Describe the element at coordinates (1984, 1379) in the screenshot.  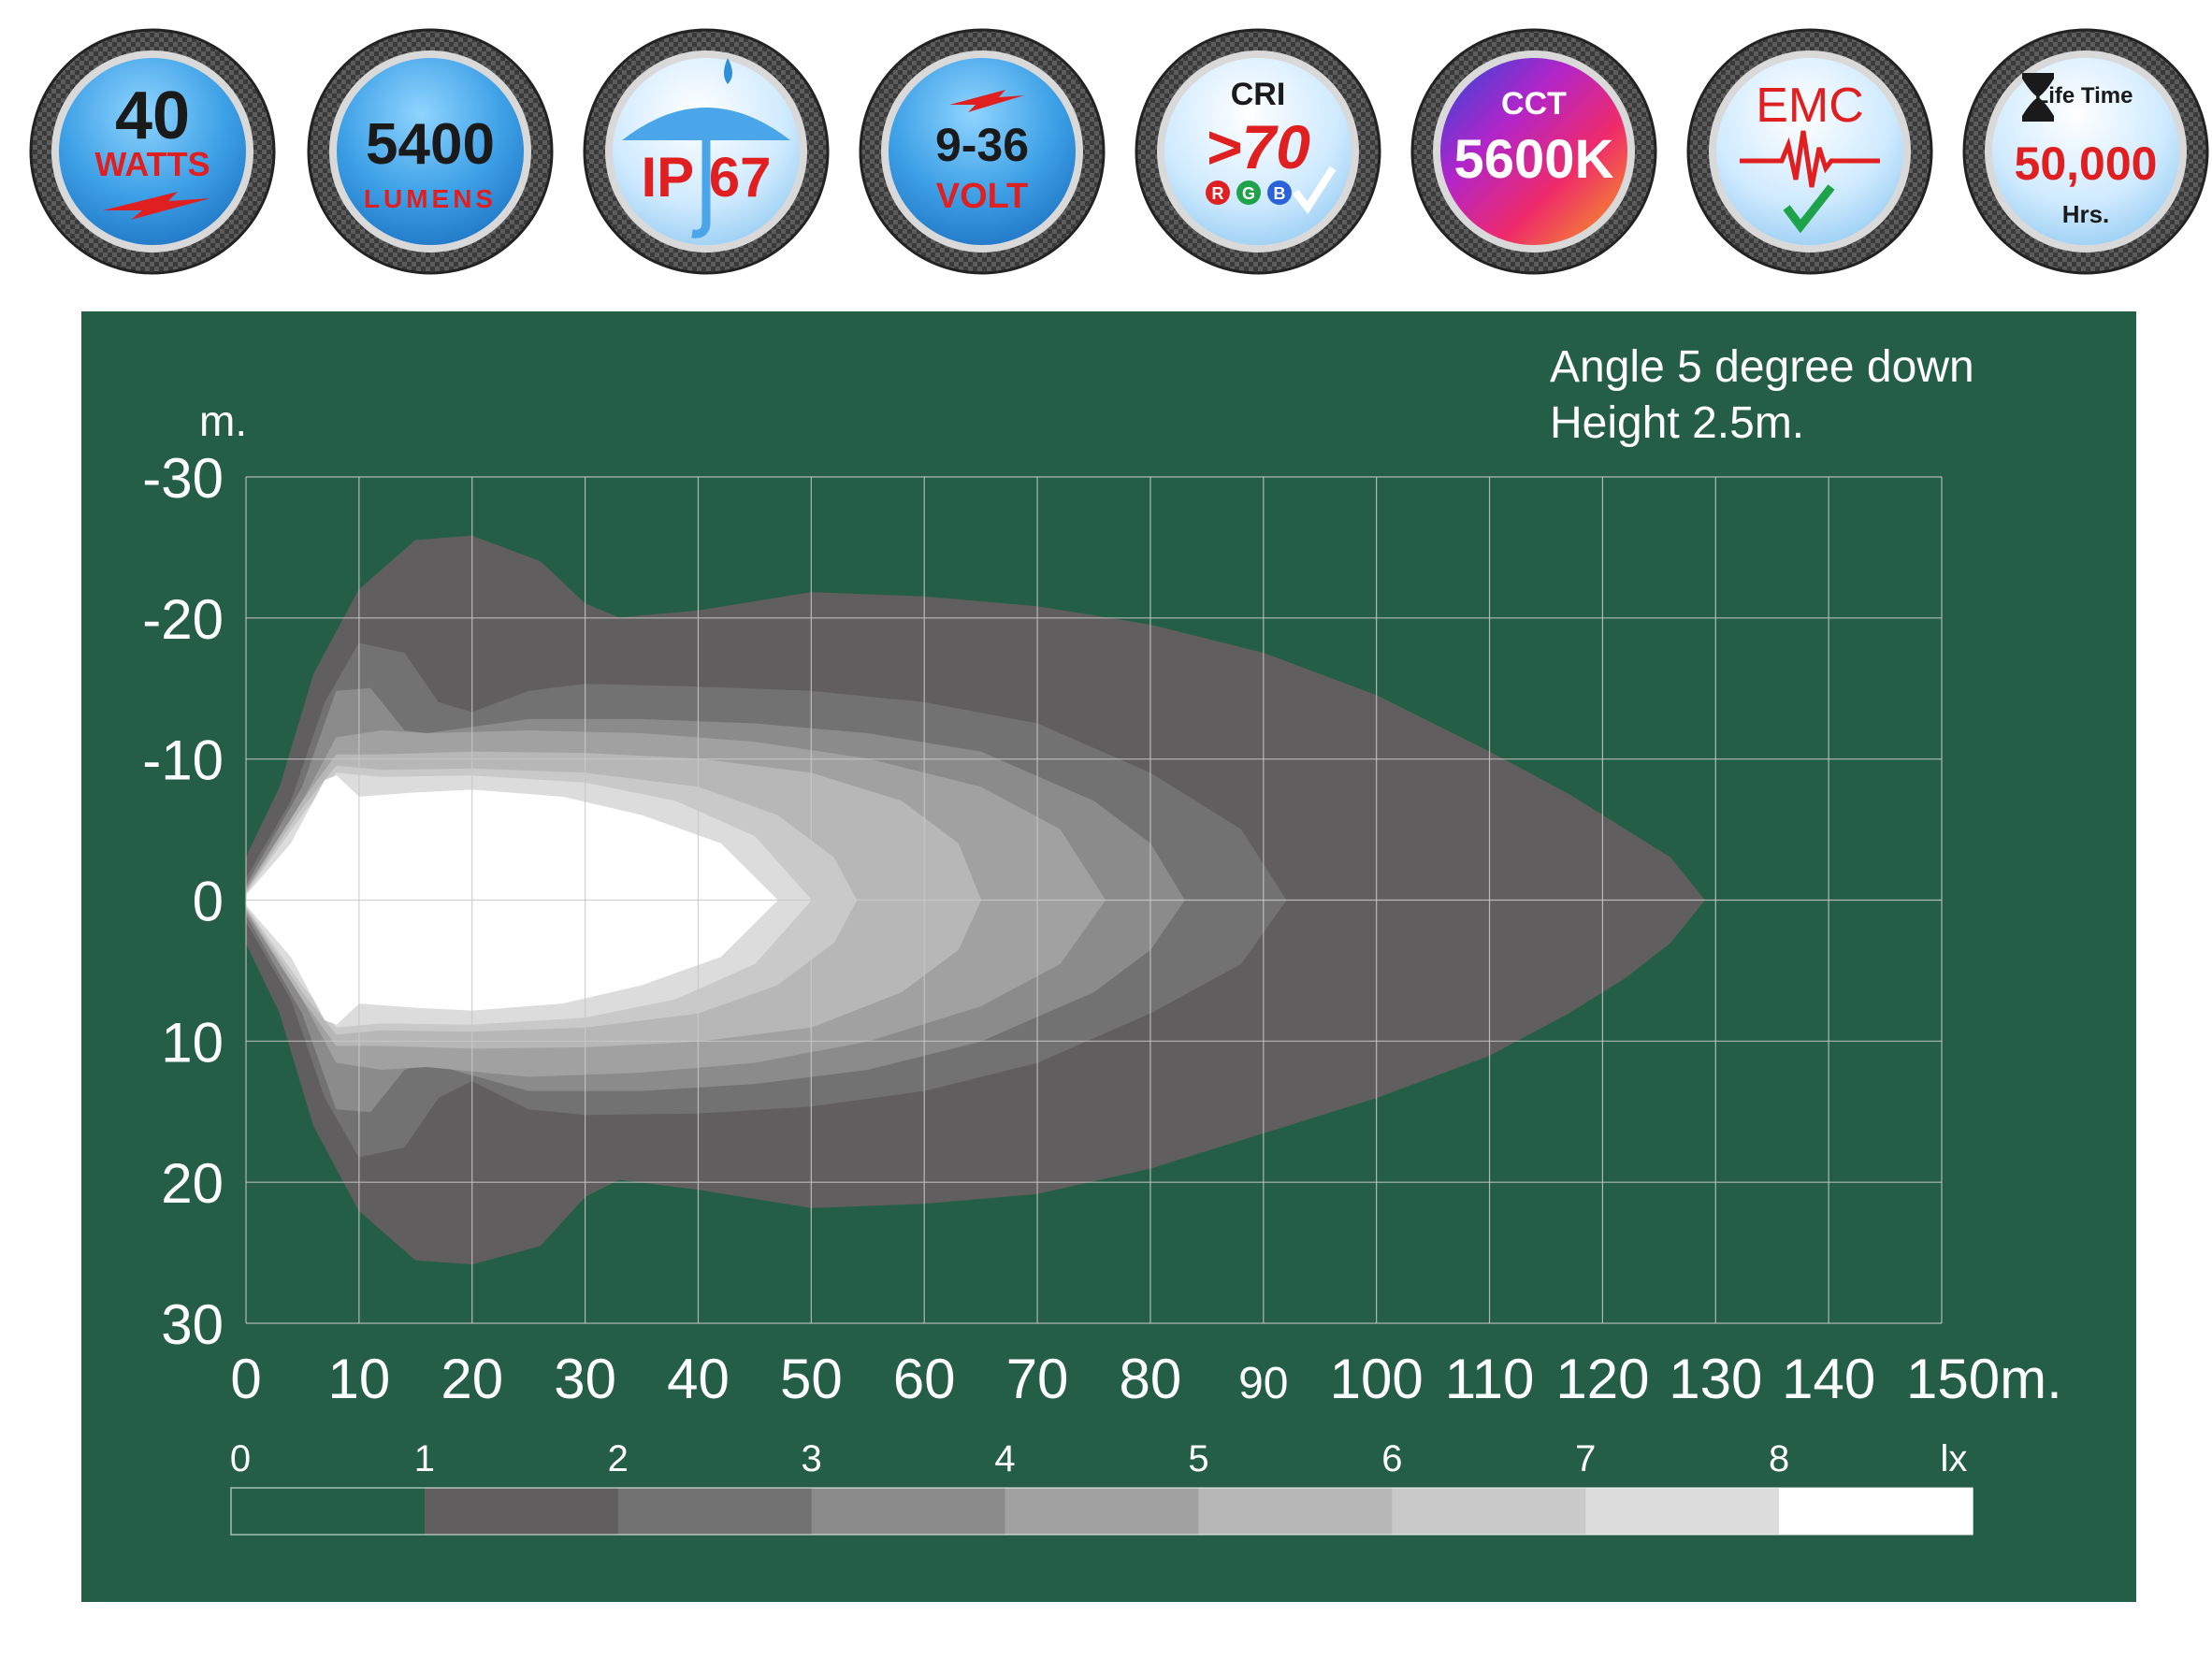
I see `x-tick-label: 150m.` at that location.